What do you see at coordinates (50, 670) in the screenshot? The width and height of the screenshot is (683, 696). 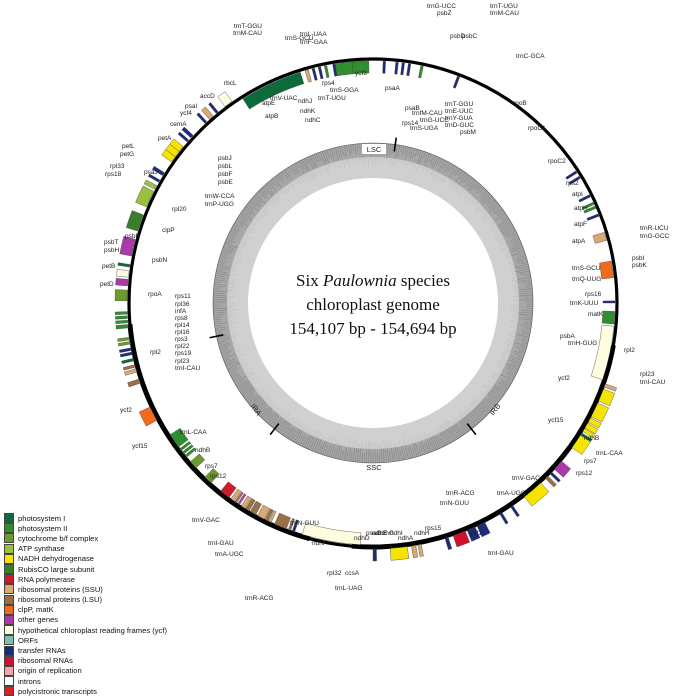 I see `legend-label: origin of replication` at bounding box center [50, 670].